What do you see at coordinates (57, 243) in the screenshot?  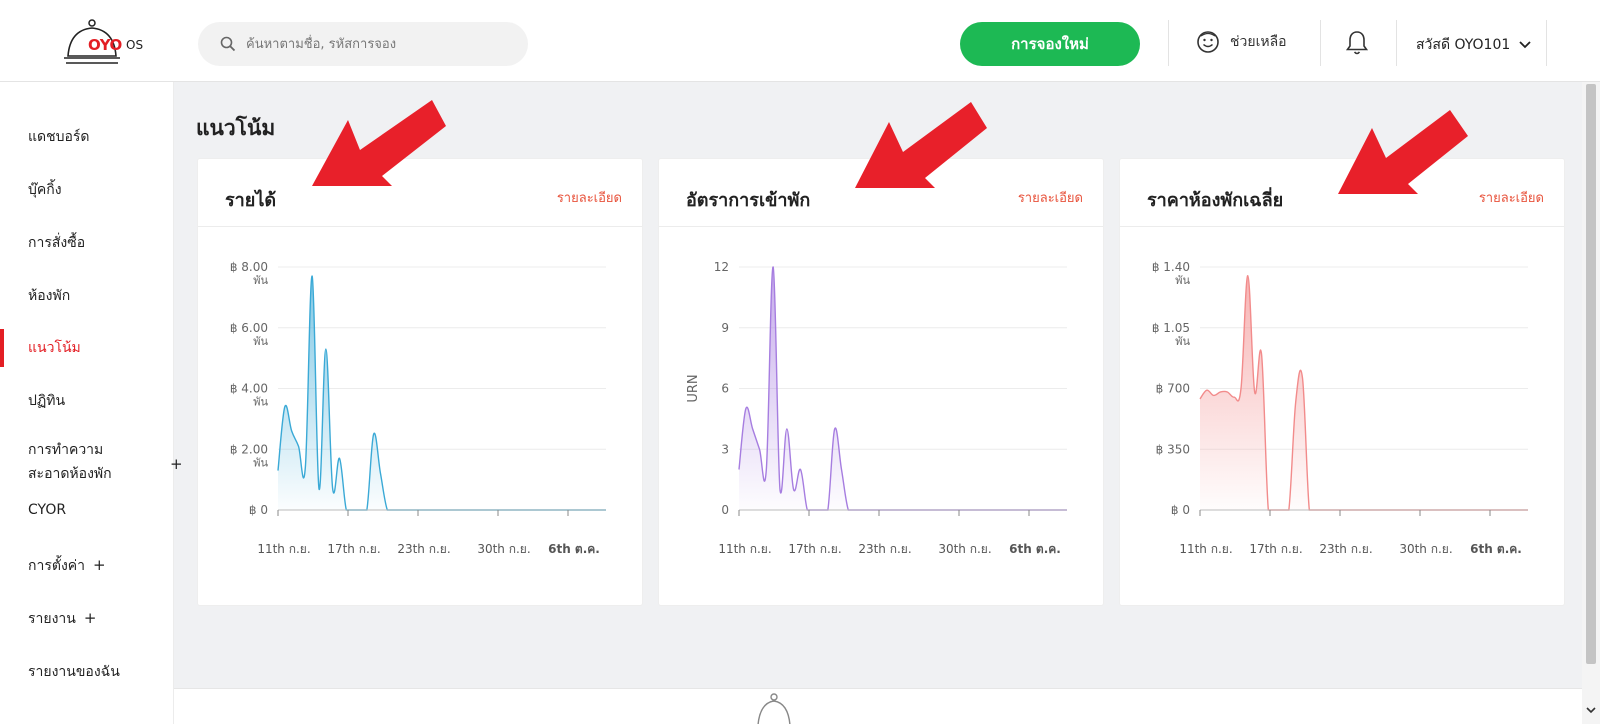 I see `sidebar-item-label: การสั่งซื้อ` at bounding box center [57, 243].